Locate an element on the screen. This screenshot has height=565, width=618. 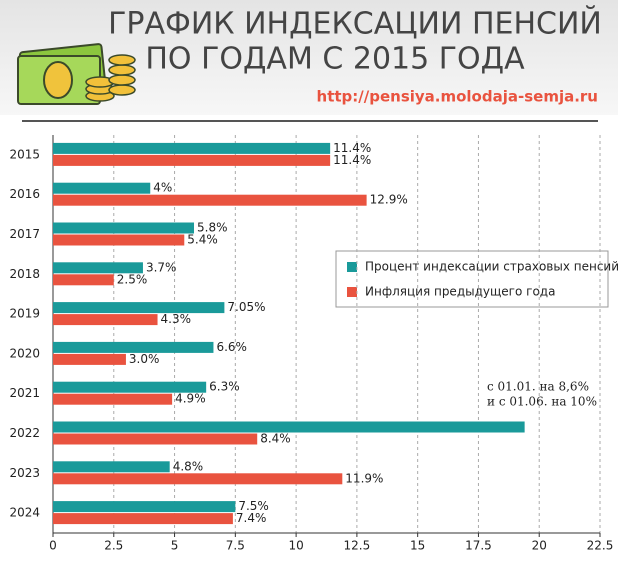
x-tick-label: 12.5 is located at coordinates (357, 546).